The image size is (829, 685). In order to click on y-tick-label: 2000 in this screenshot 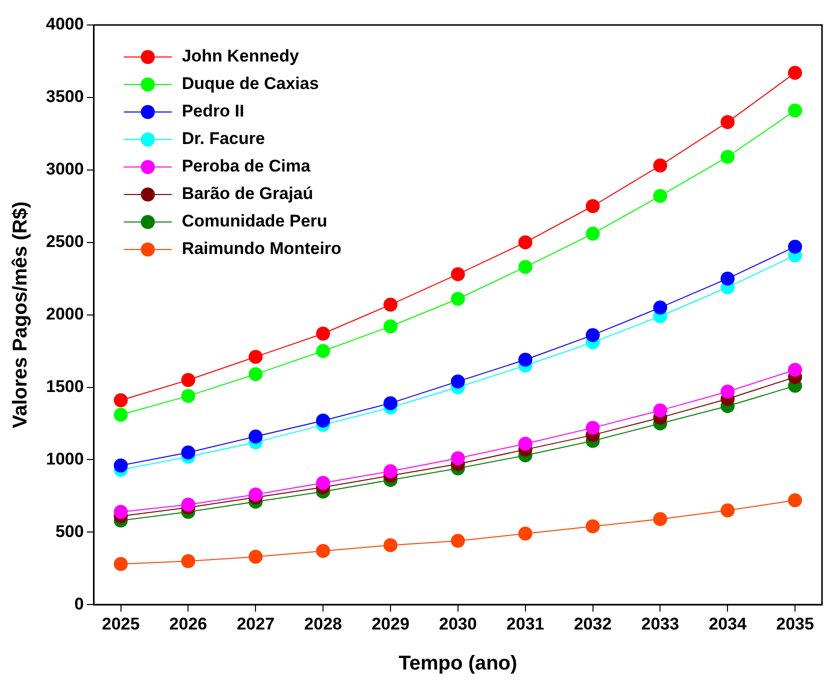, I will do `click(65, 314)`.